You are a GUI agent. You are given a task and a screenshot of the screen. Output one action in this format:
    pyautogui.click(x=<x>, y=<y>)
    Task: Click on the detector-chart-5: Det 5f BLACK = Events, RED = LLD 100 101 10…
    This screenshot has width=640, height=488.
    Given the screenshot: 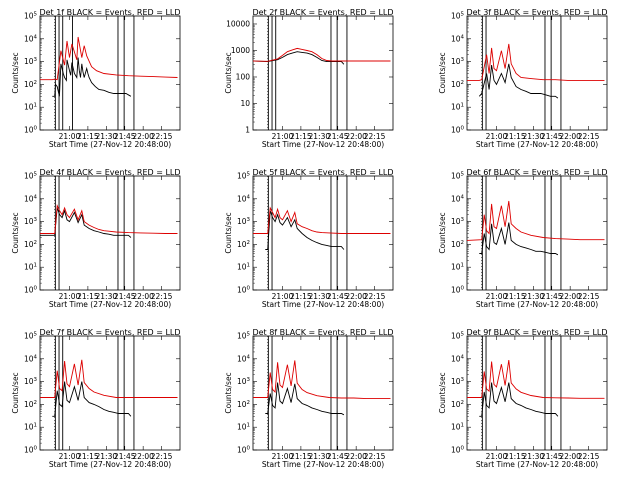 What is the action you would take?
    pyautogui.click(x=309, y=238)
    